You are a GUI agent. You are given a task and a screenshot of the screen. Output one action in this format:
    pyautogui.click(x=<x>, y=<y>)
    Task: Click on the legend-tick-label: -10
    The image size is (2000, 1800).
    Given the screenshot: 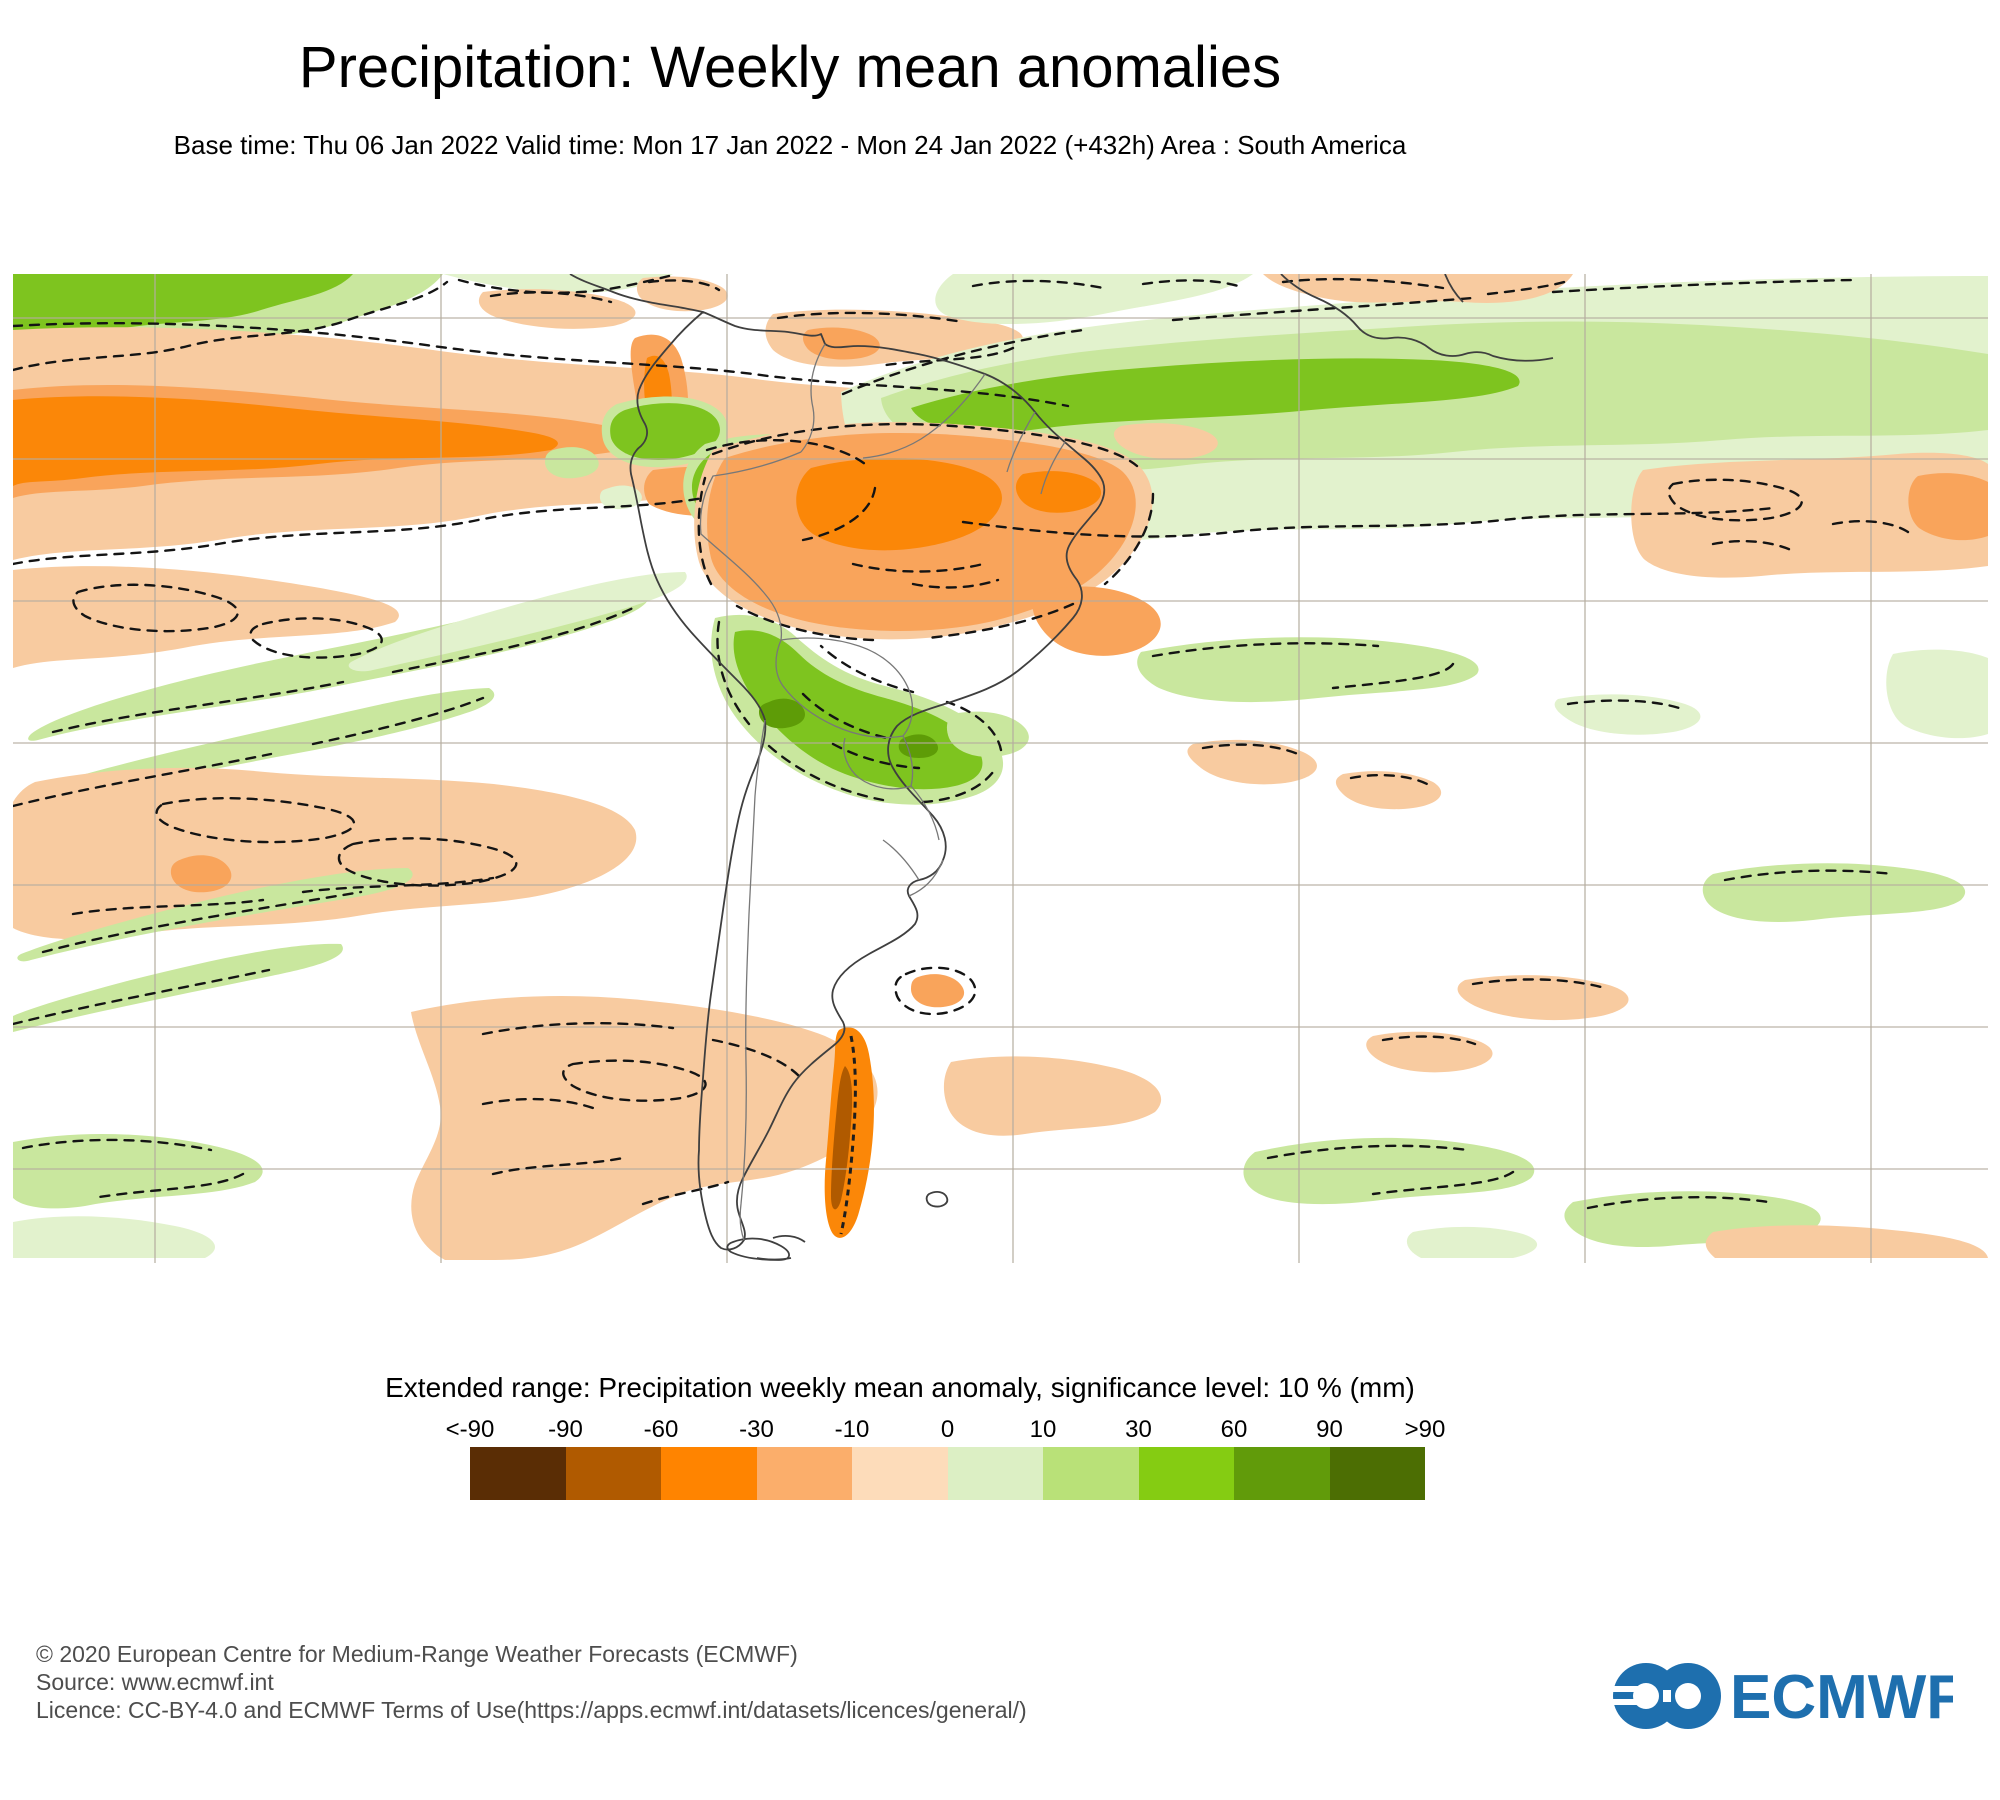 What is the action you would take?
    pyautogui.click(x=852, y=1429)
    